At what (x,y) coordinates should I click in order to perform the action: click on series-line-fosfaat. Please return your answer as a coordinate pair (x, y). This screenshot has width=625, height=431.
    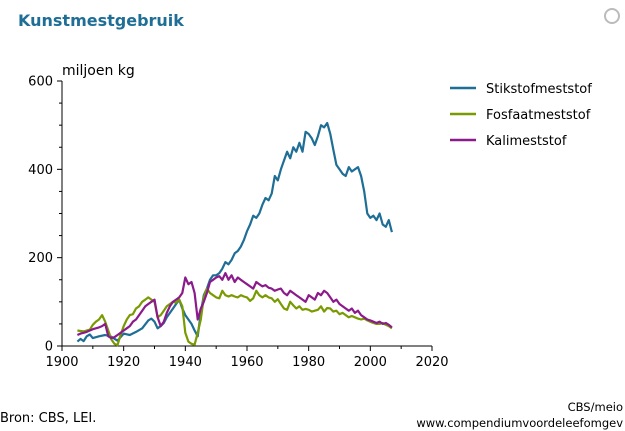
    Looking at the image, I should click on (235, 317).